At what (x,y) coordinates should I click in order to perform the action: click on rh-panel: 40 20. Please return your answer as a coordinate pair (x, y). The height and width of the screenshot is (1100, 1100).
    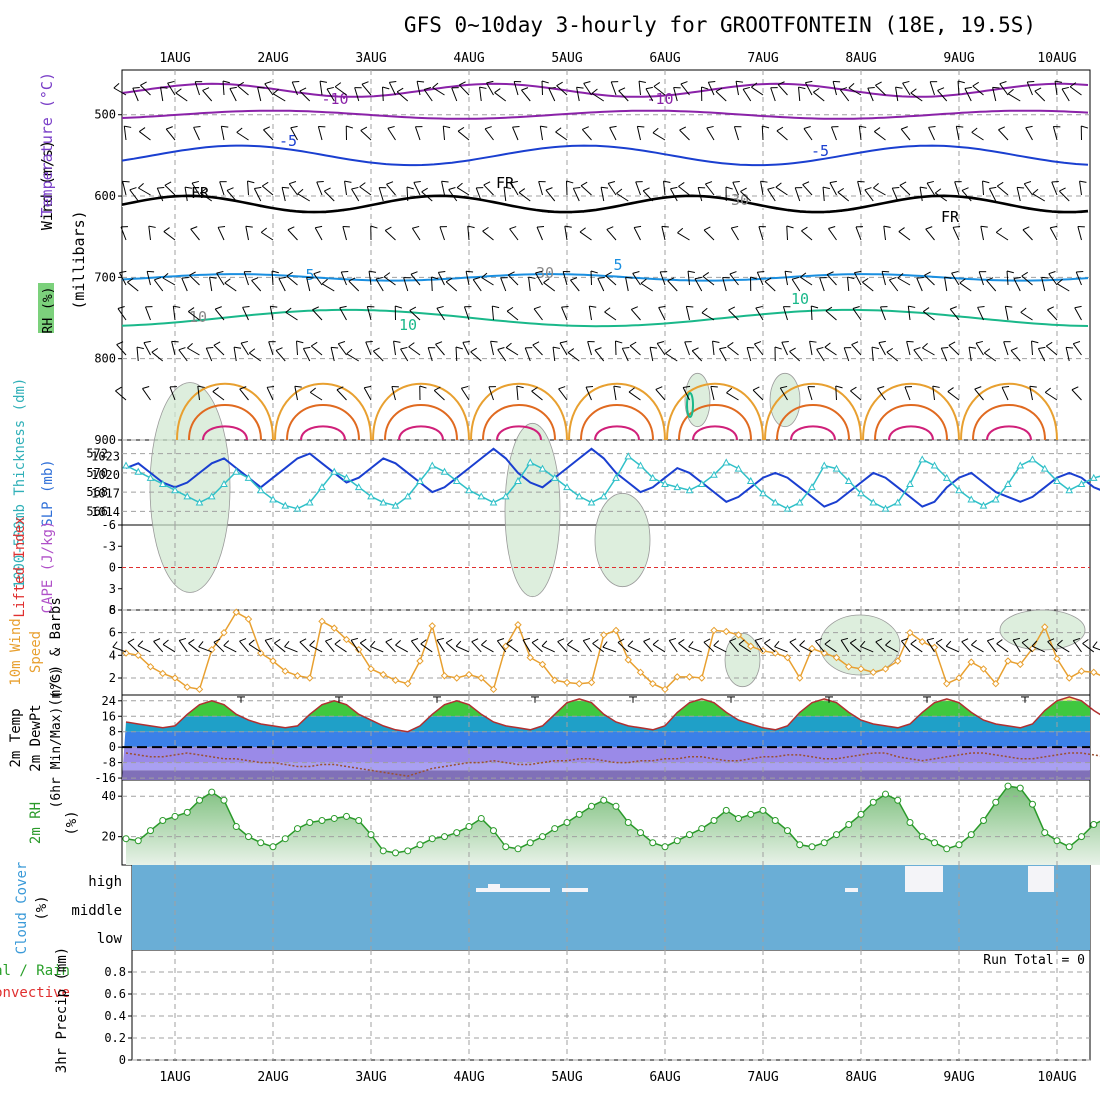
    Looking at the image, I should click on (601, 822).